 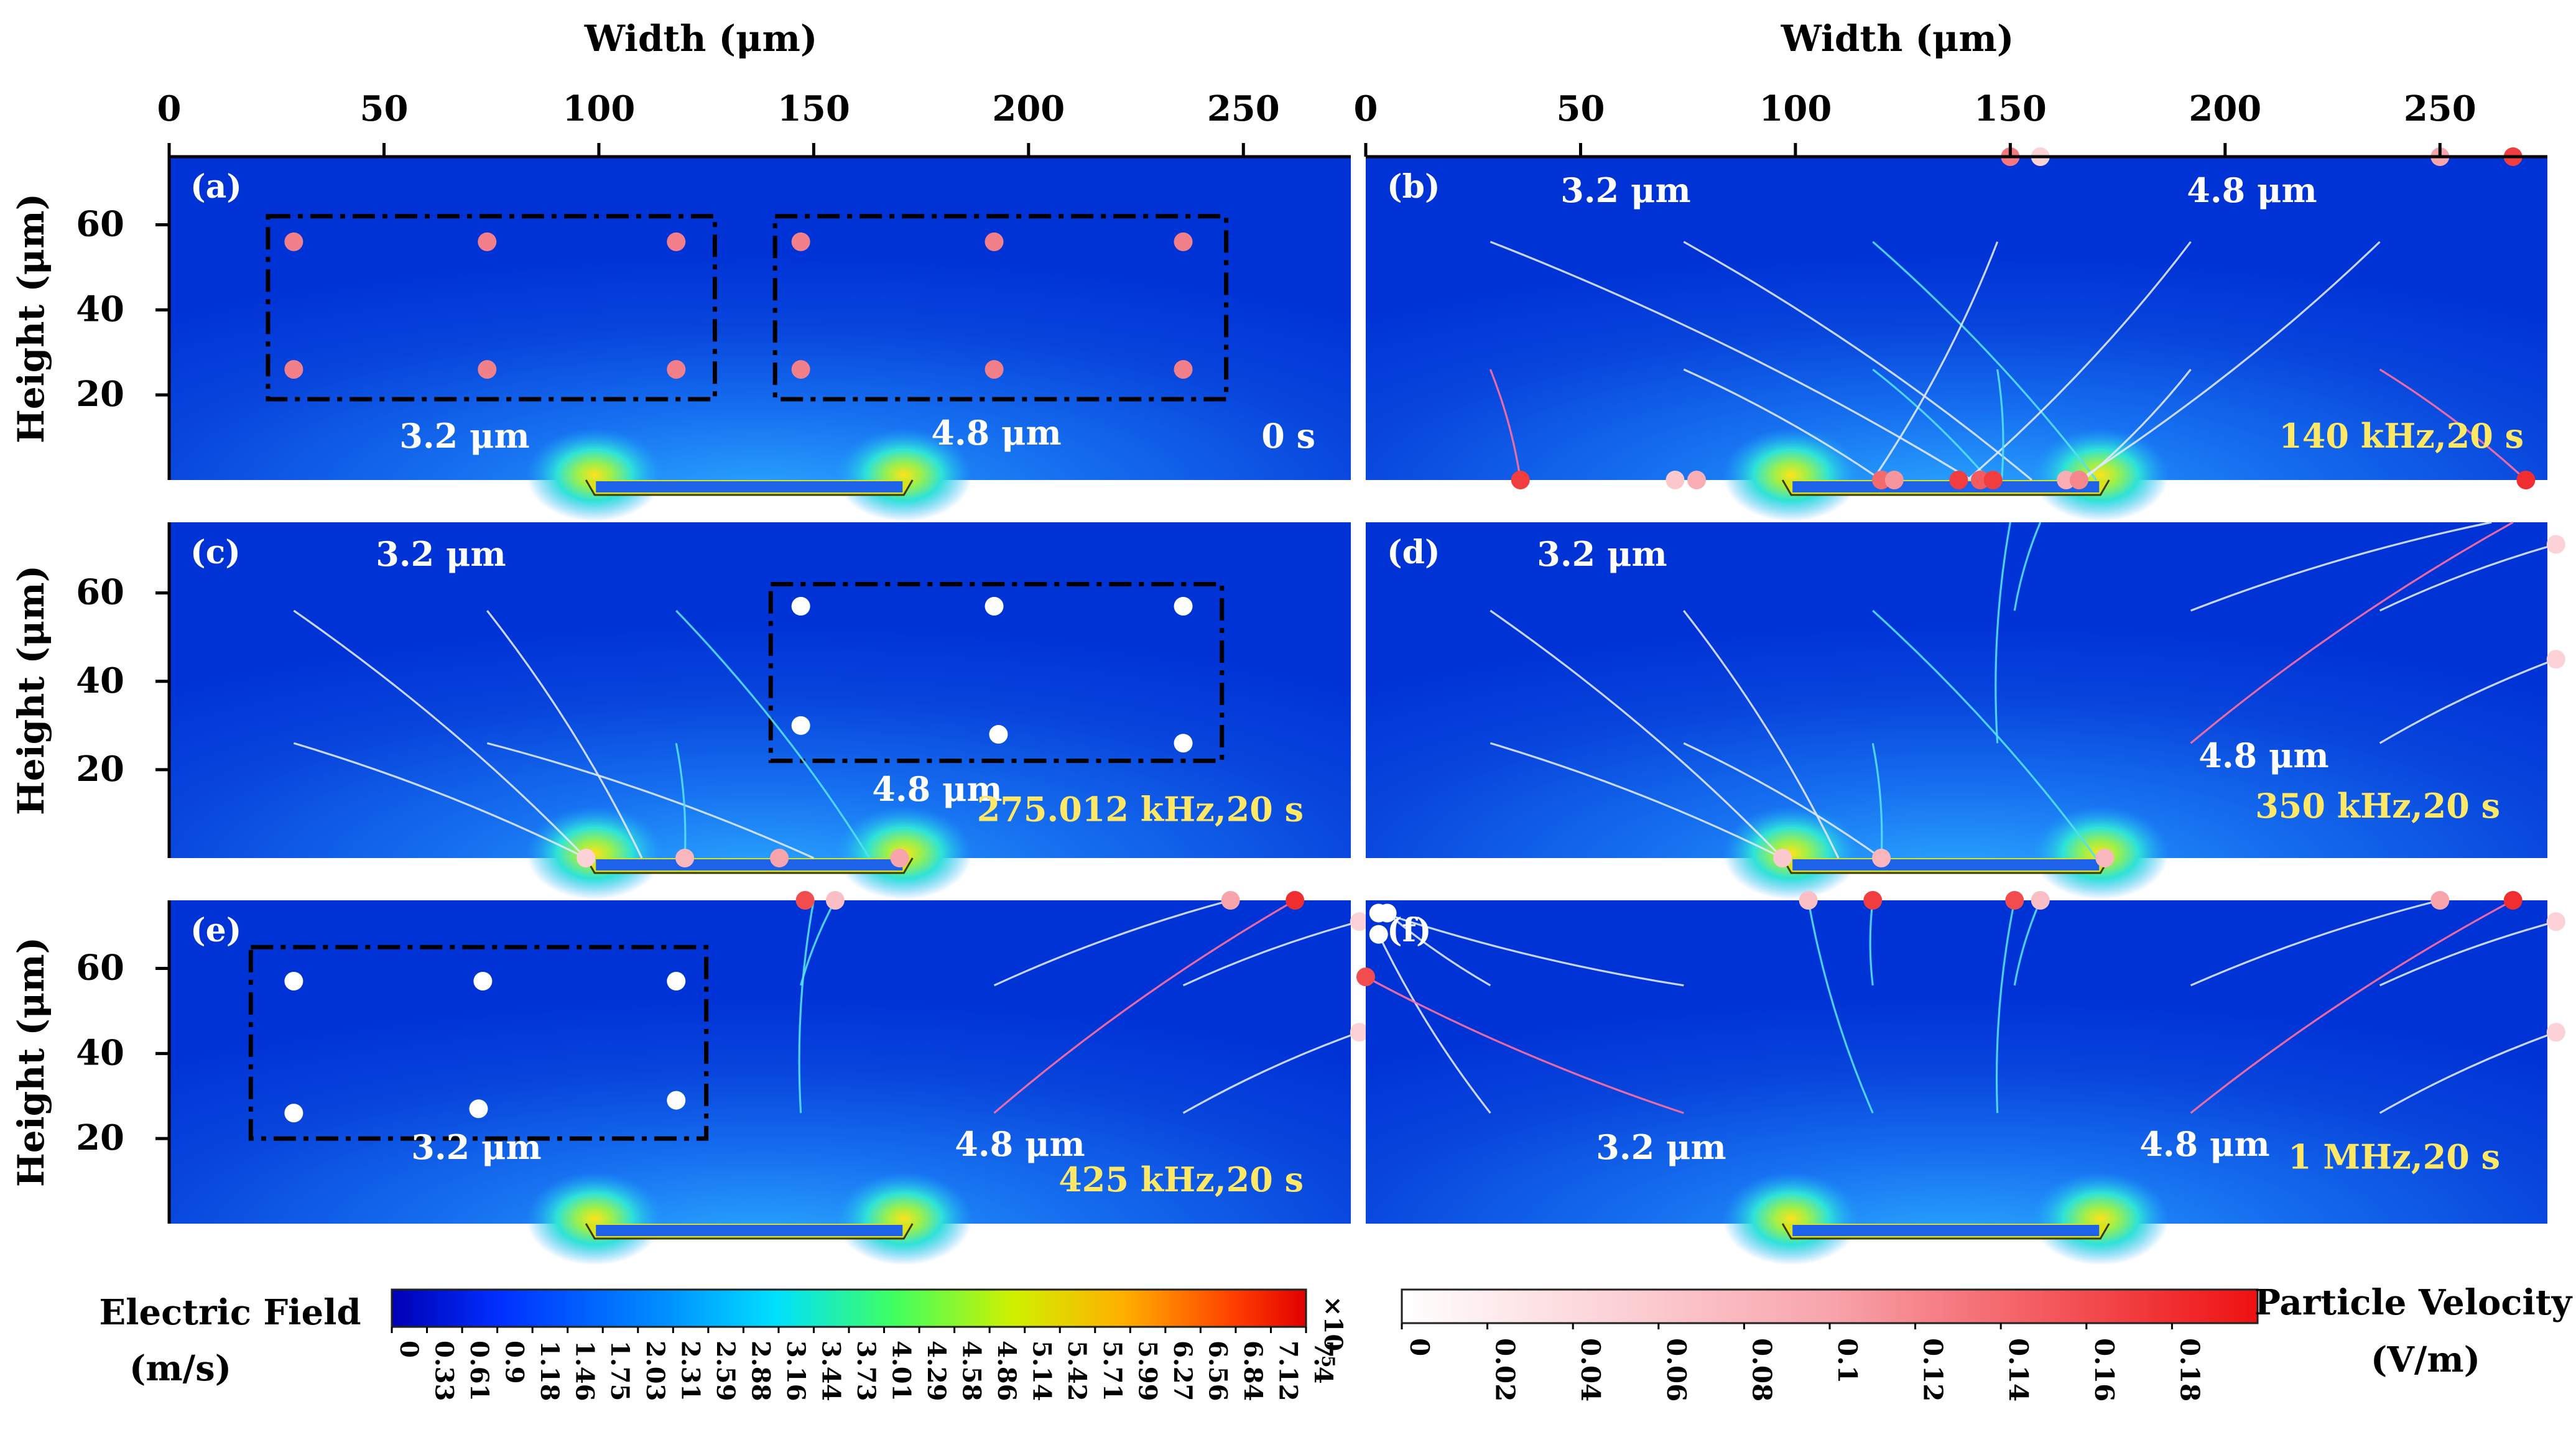 What do you see at coordinates (1328, 1361) in the screenshot?
I see `field-multiplier-exponent: 5` at bounding box center [1328, 1361].